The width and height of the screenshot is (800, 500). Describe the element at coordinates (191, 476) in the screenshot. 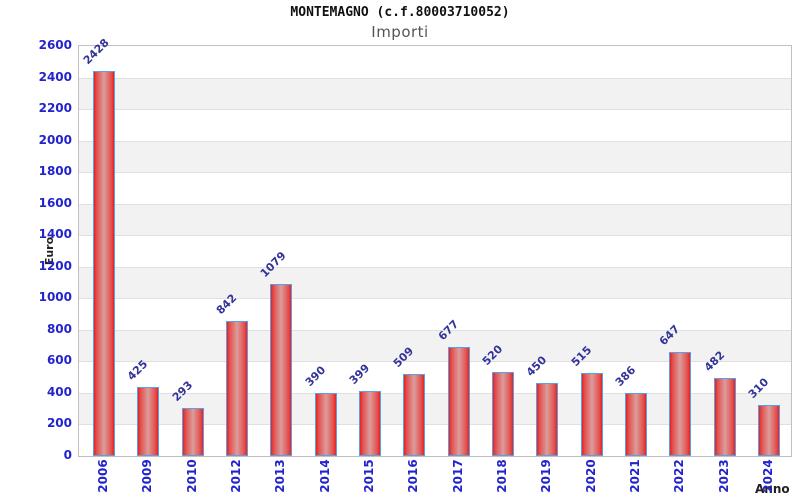

I see `x-axis-tick-label: 2010` at that location.